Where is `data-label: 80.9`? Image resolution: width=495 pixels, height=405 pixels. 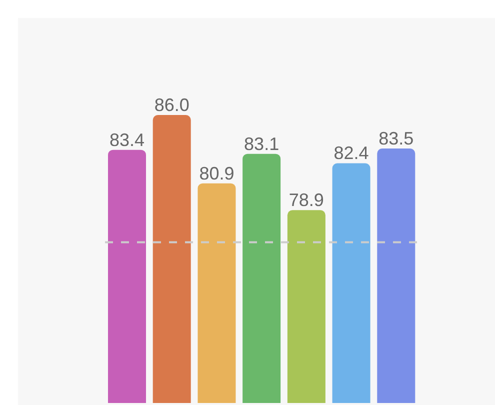
data-label: 80.9 is located at coordinates (216, 173).